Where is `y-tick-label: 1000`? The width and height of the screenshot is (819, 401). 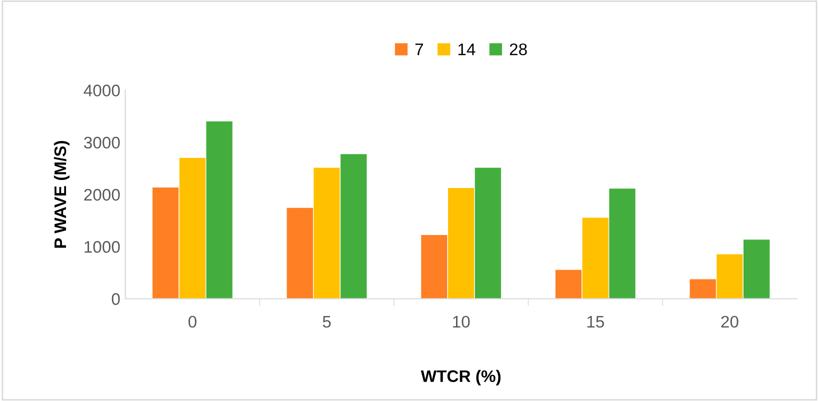
y-tick-label: 1000 is located at coordinates (102, 247).